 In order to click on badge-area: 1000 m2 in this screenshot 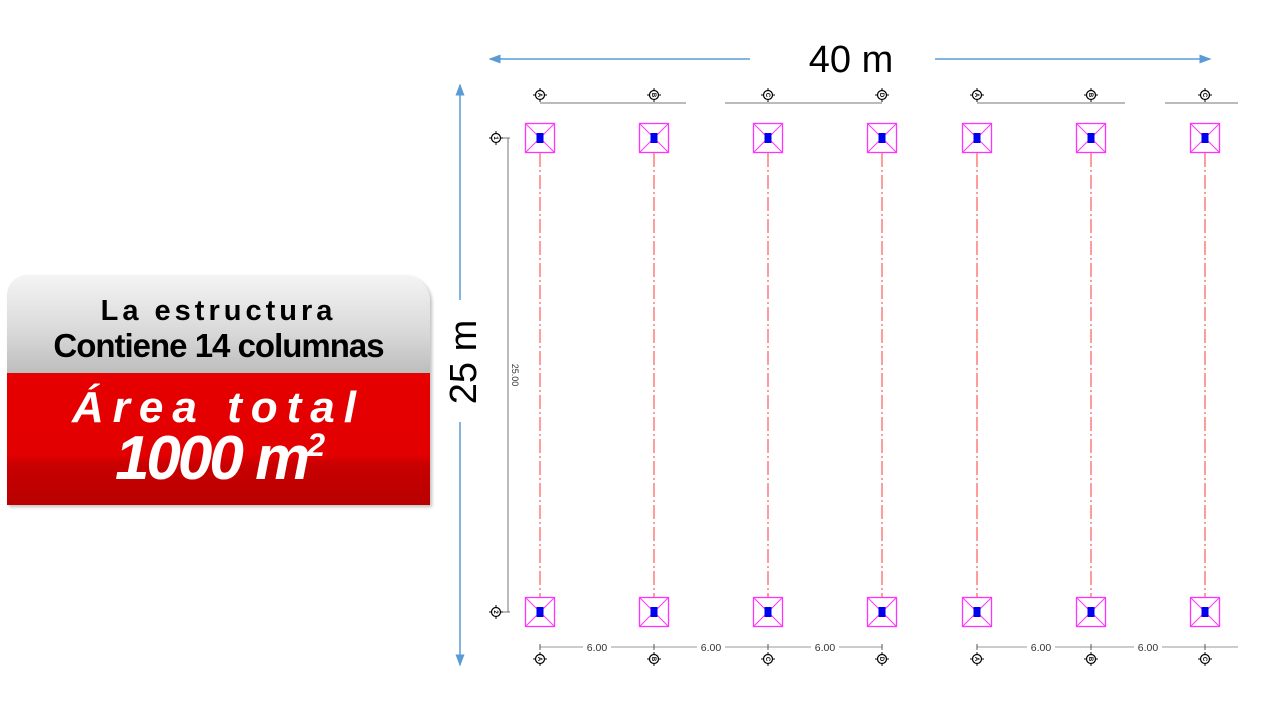, I will do `click(218, 458)`.